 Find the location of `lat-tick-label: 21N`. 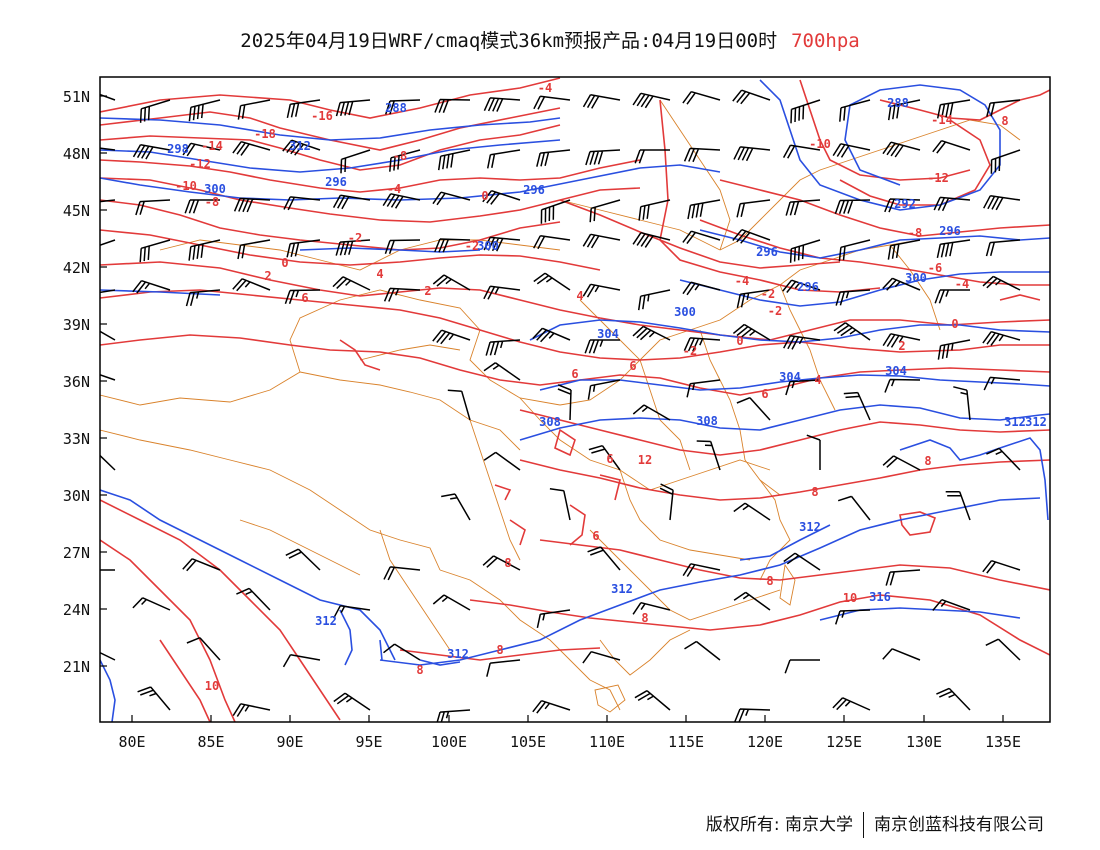

lat-tick-label: 21N is located at coordinates (76, 667).